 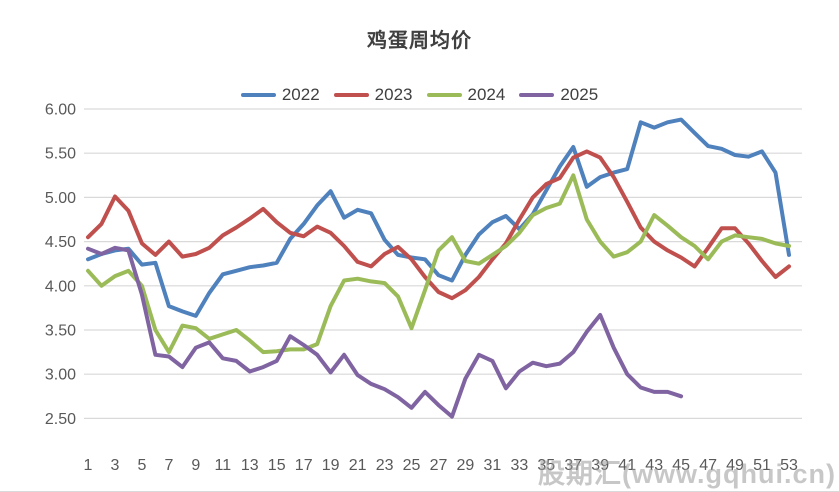 I want to click on legend-label: 2024, so click(x=486, y=94).